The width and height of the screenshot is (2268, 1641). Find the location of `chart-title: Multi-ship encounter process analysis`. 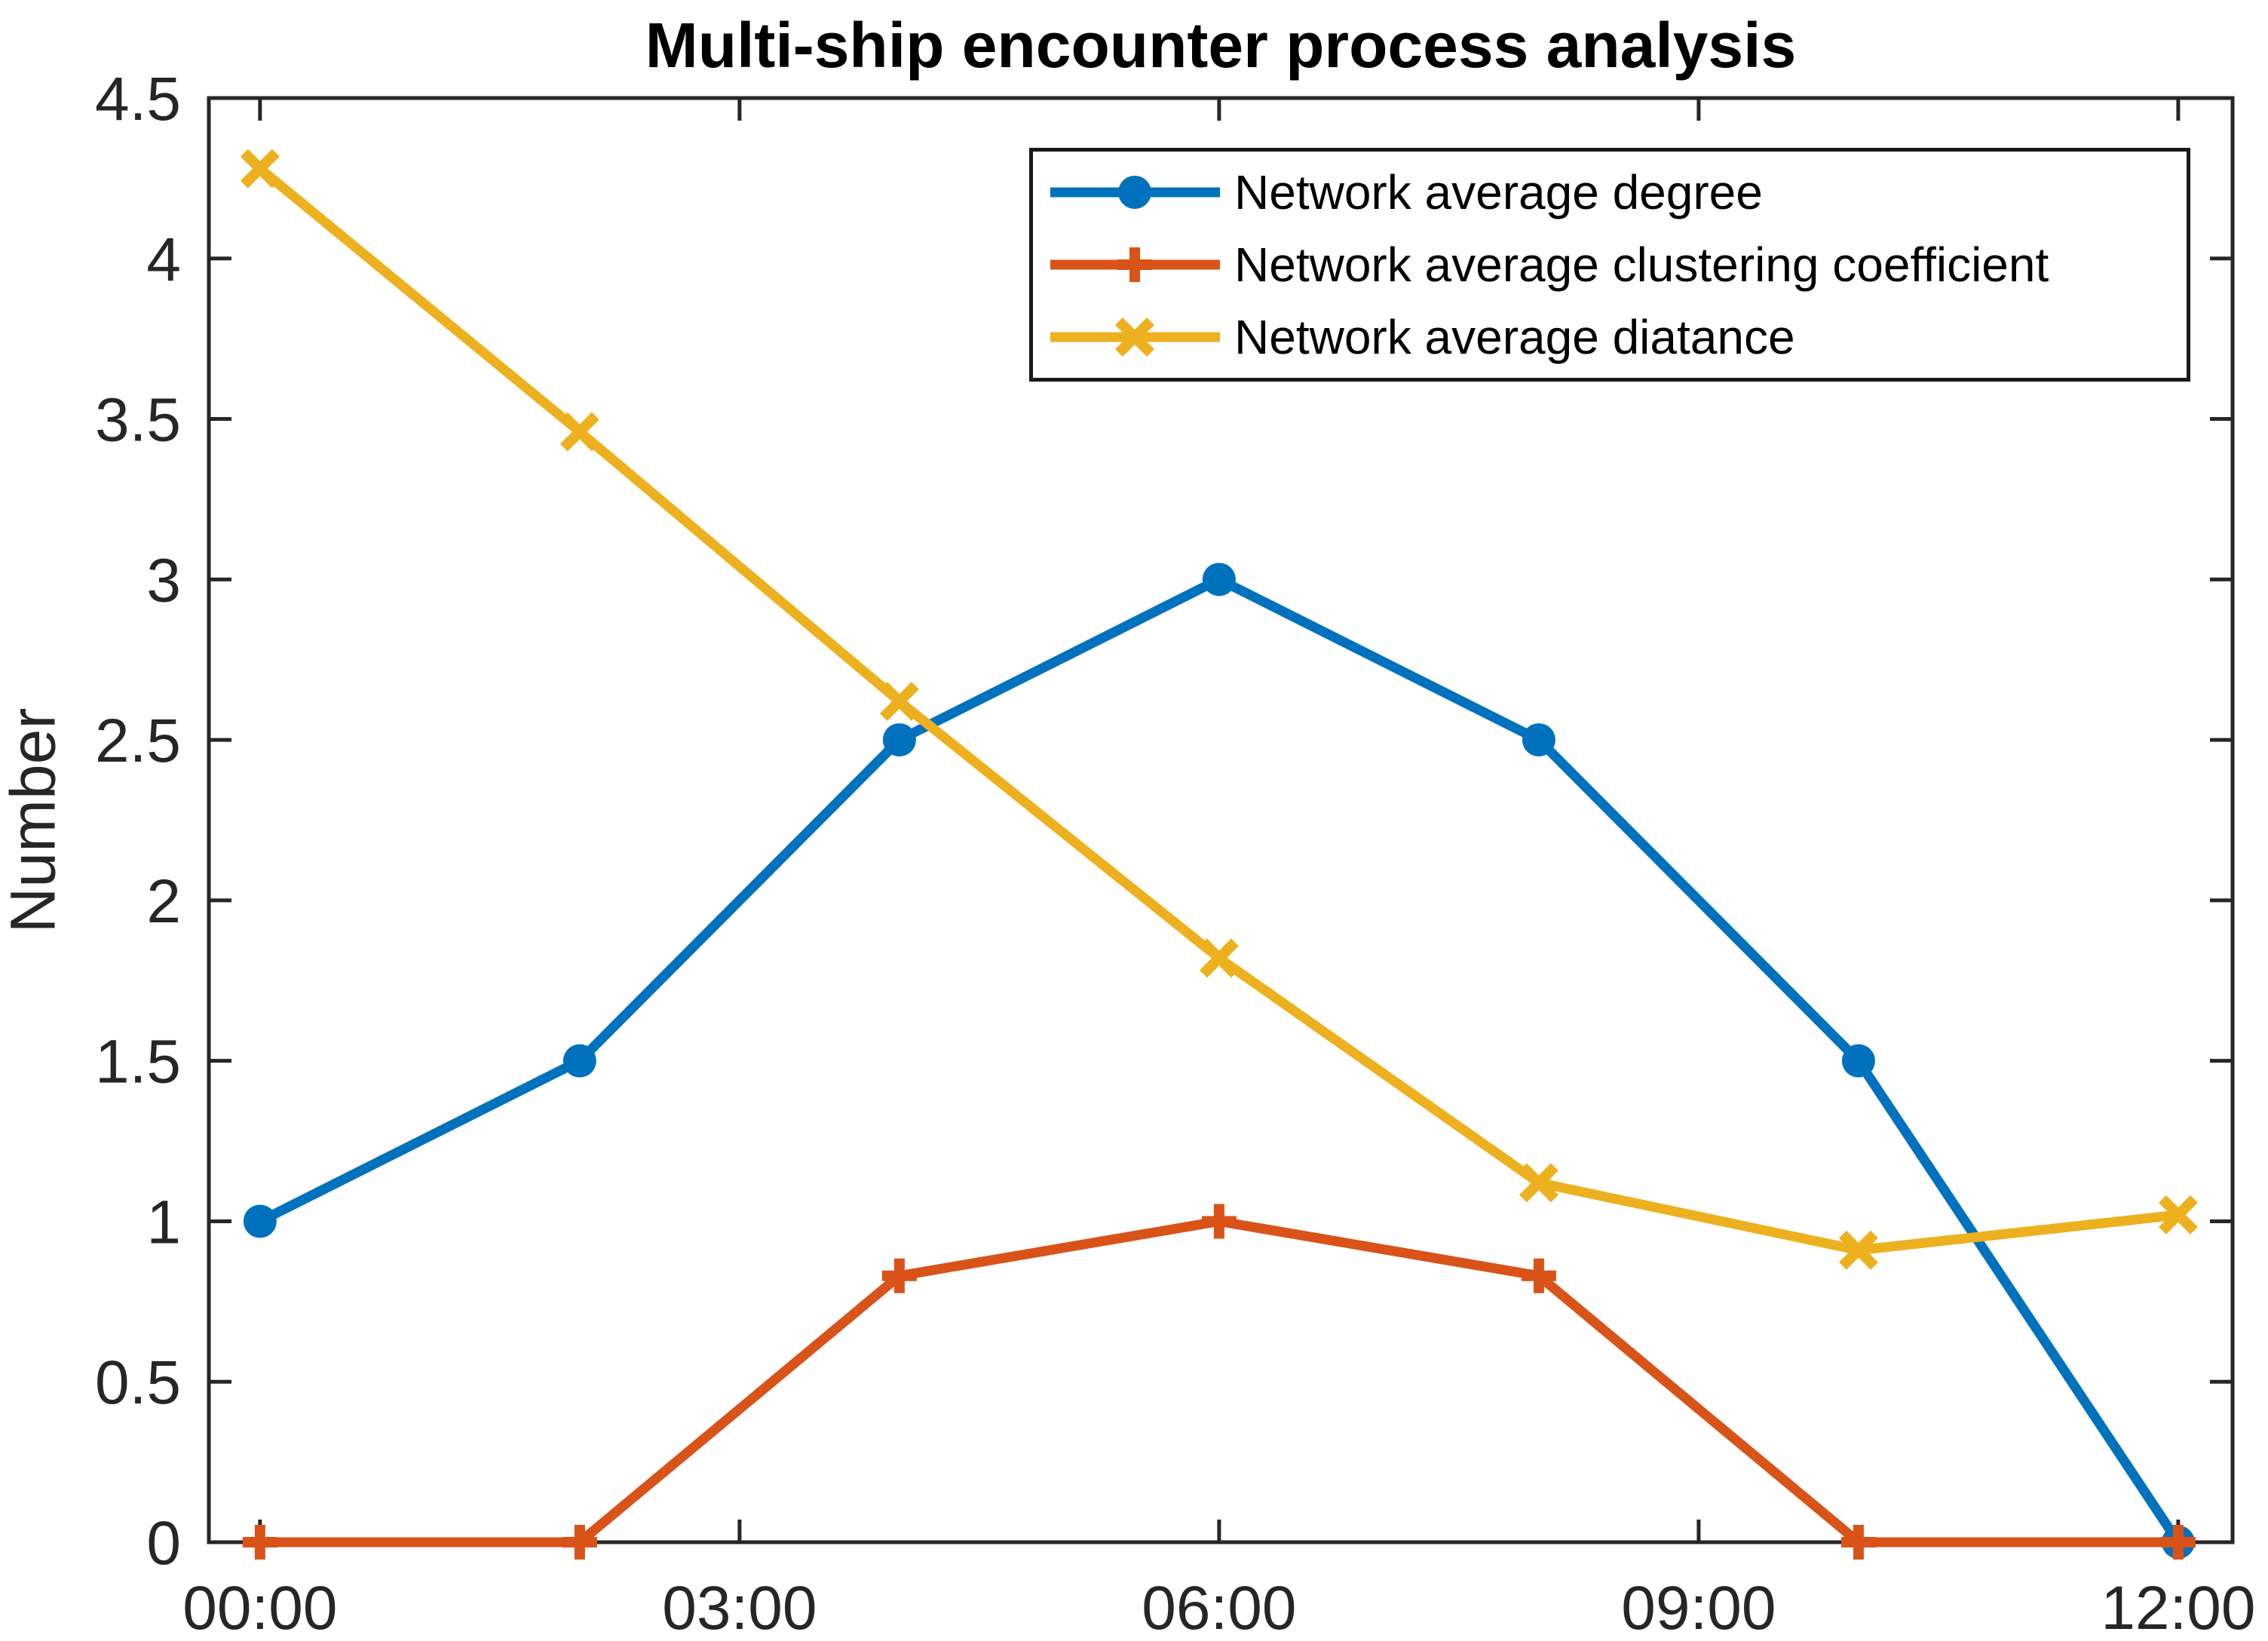

chart-title: Multi-ship encounter process analysis is located at coordinates (1221, 45).